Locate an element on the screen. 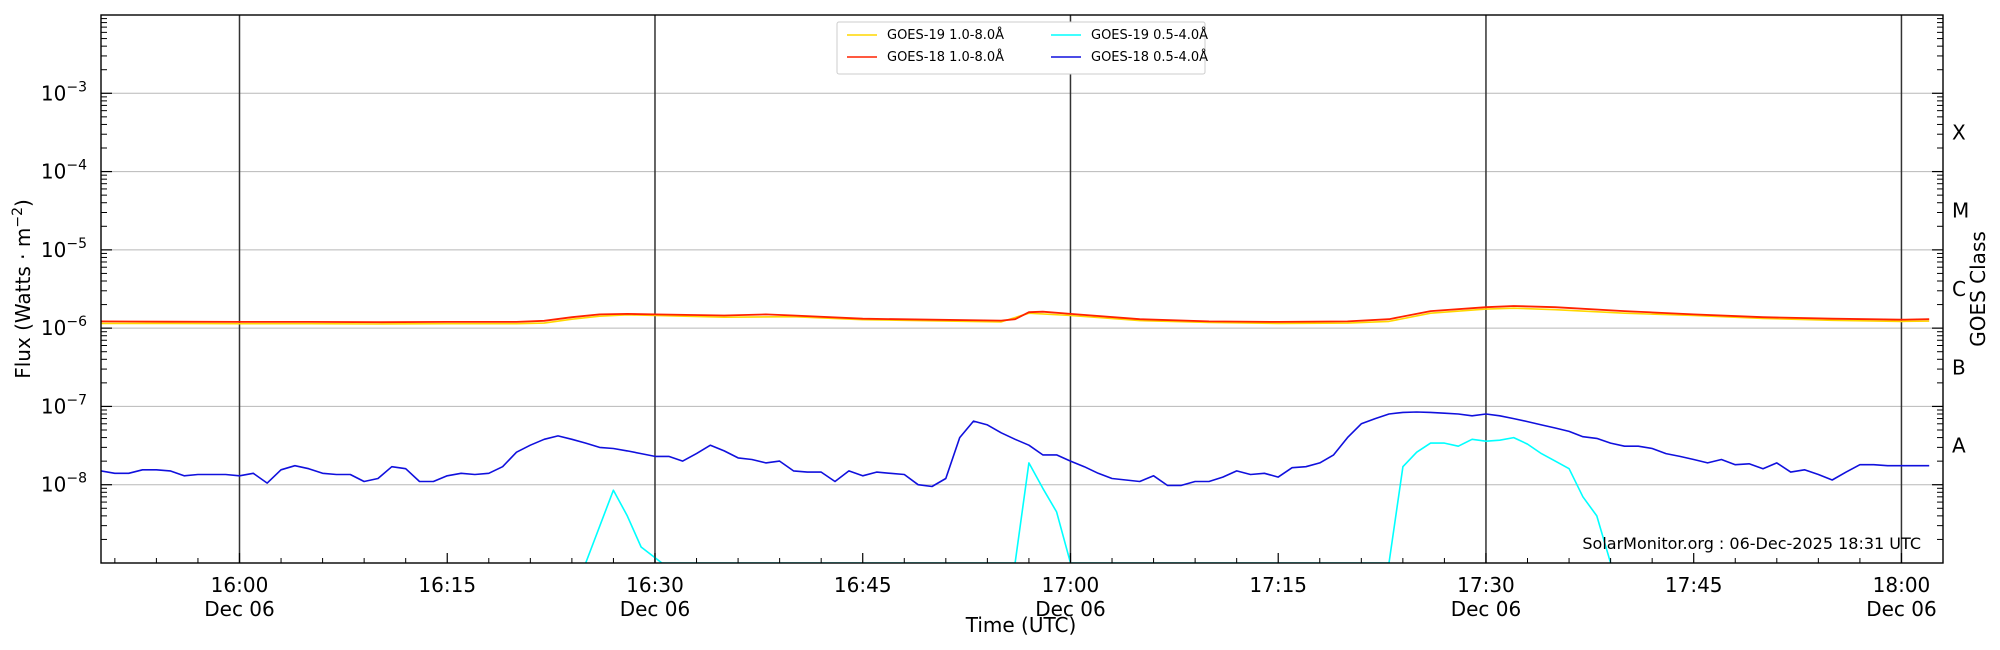 The image size is (2000, 650). y-tick-exponent: −4 is located at coordinates (76, 166).